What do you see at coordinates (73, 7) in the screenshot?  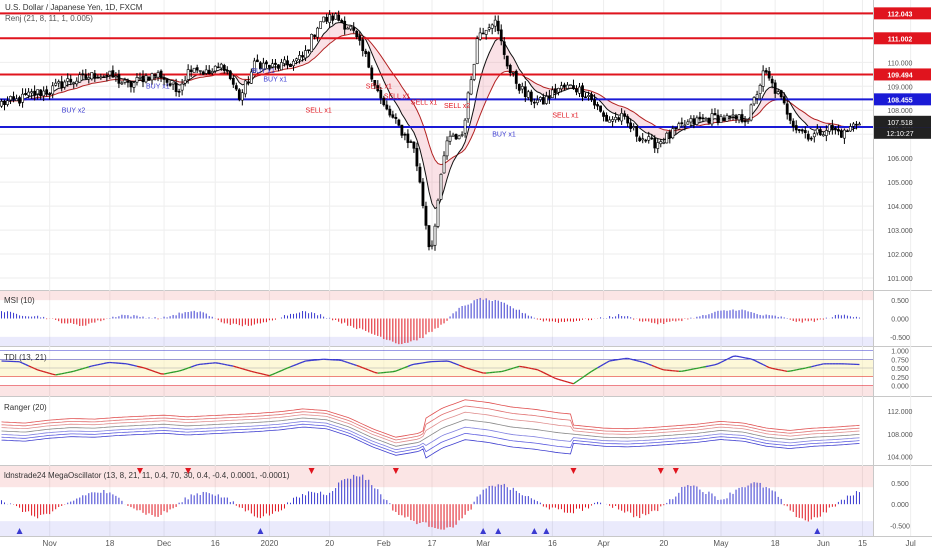 I see `symbol-title: U.S. Dollar / Japanese Yen, 1D, FXCM` at bounding box center [73, 7].